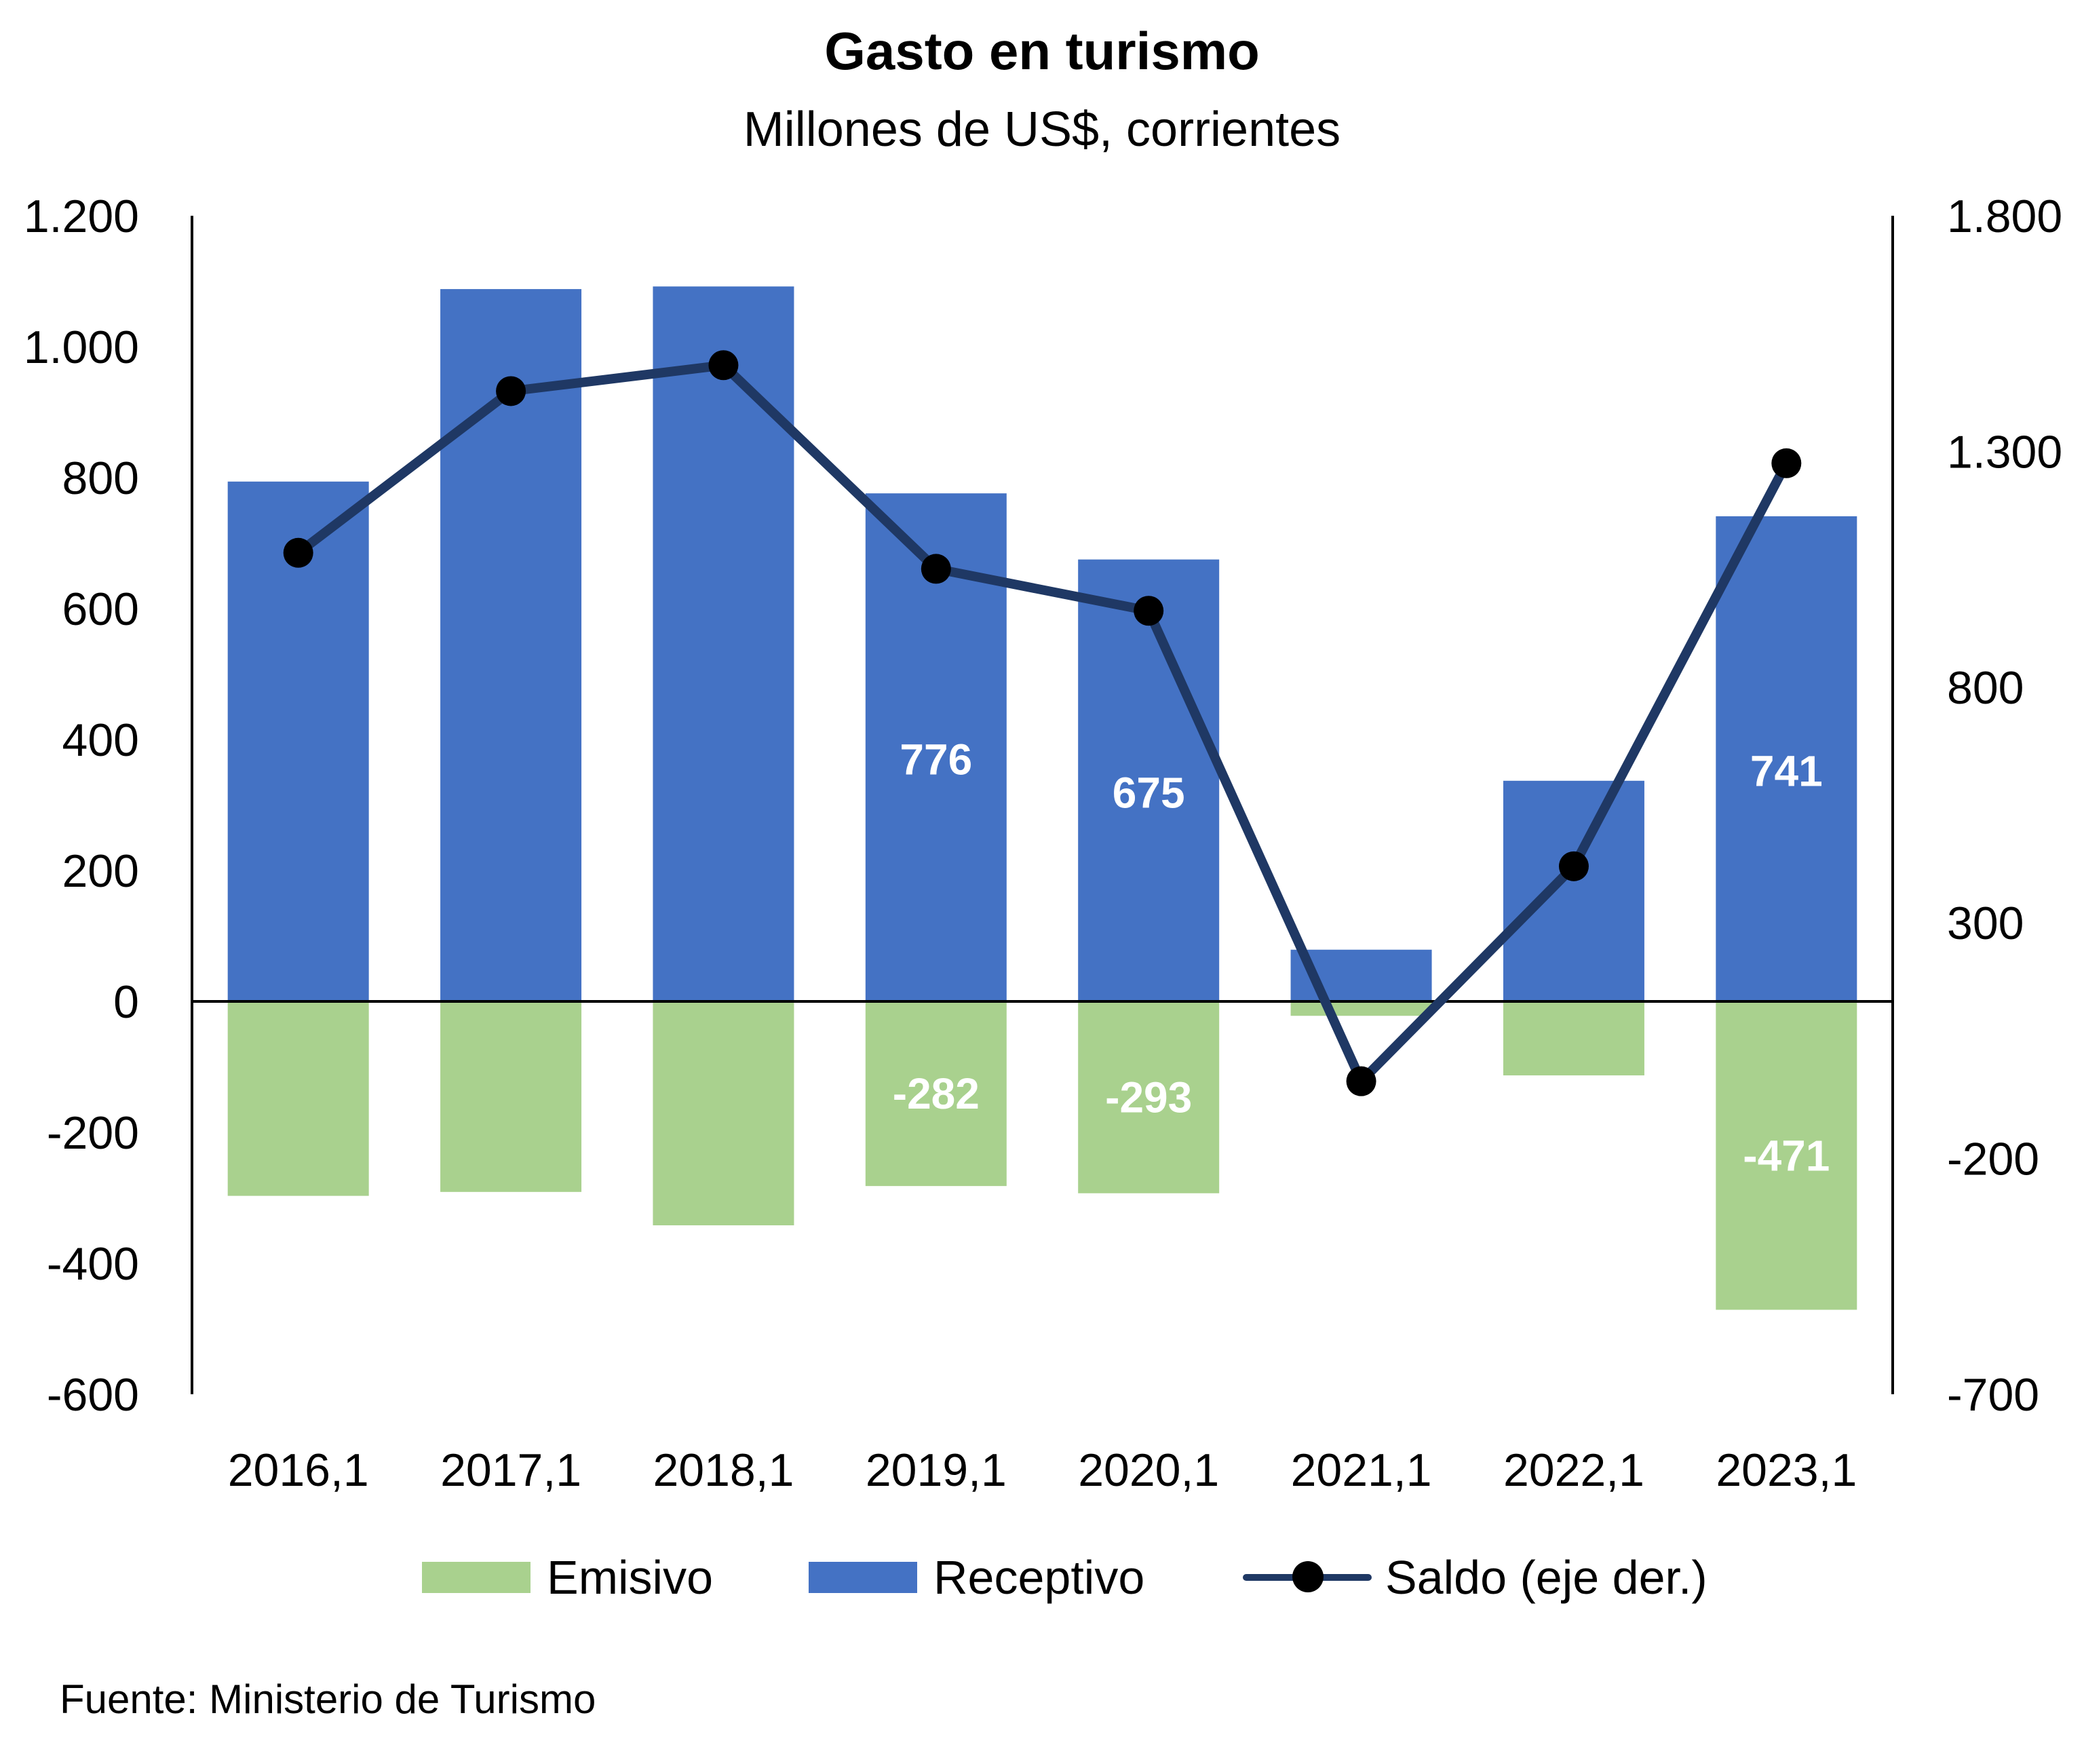 This screenshot has width=2084, height=1764. I want to click on legend-item-emisivo: Emisivo, so click(567, 1577).